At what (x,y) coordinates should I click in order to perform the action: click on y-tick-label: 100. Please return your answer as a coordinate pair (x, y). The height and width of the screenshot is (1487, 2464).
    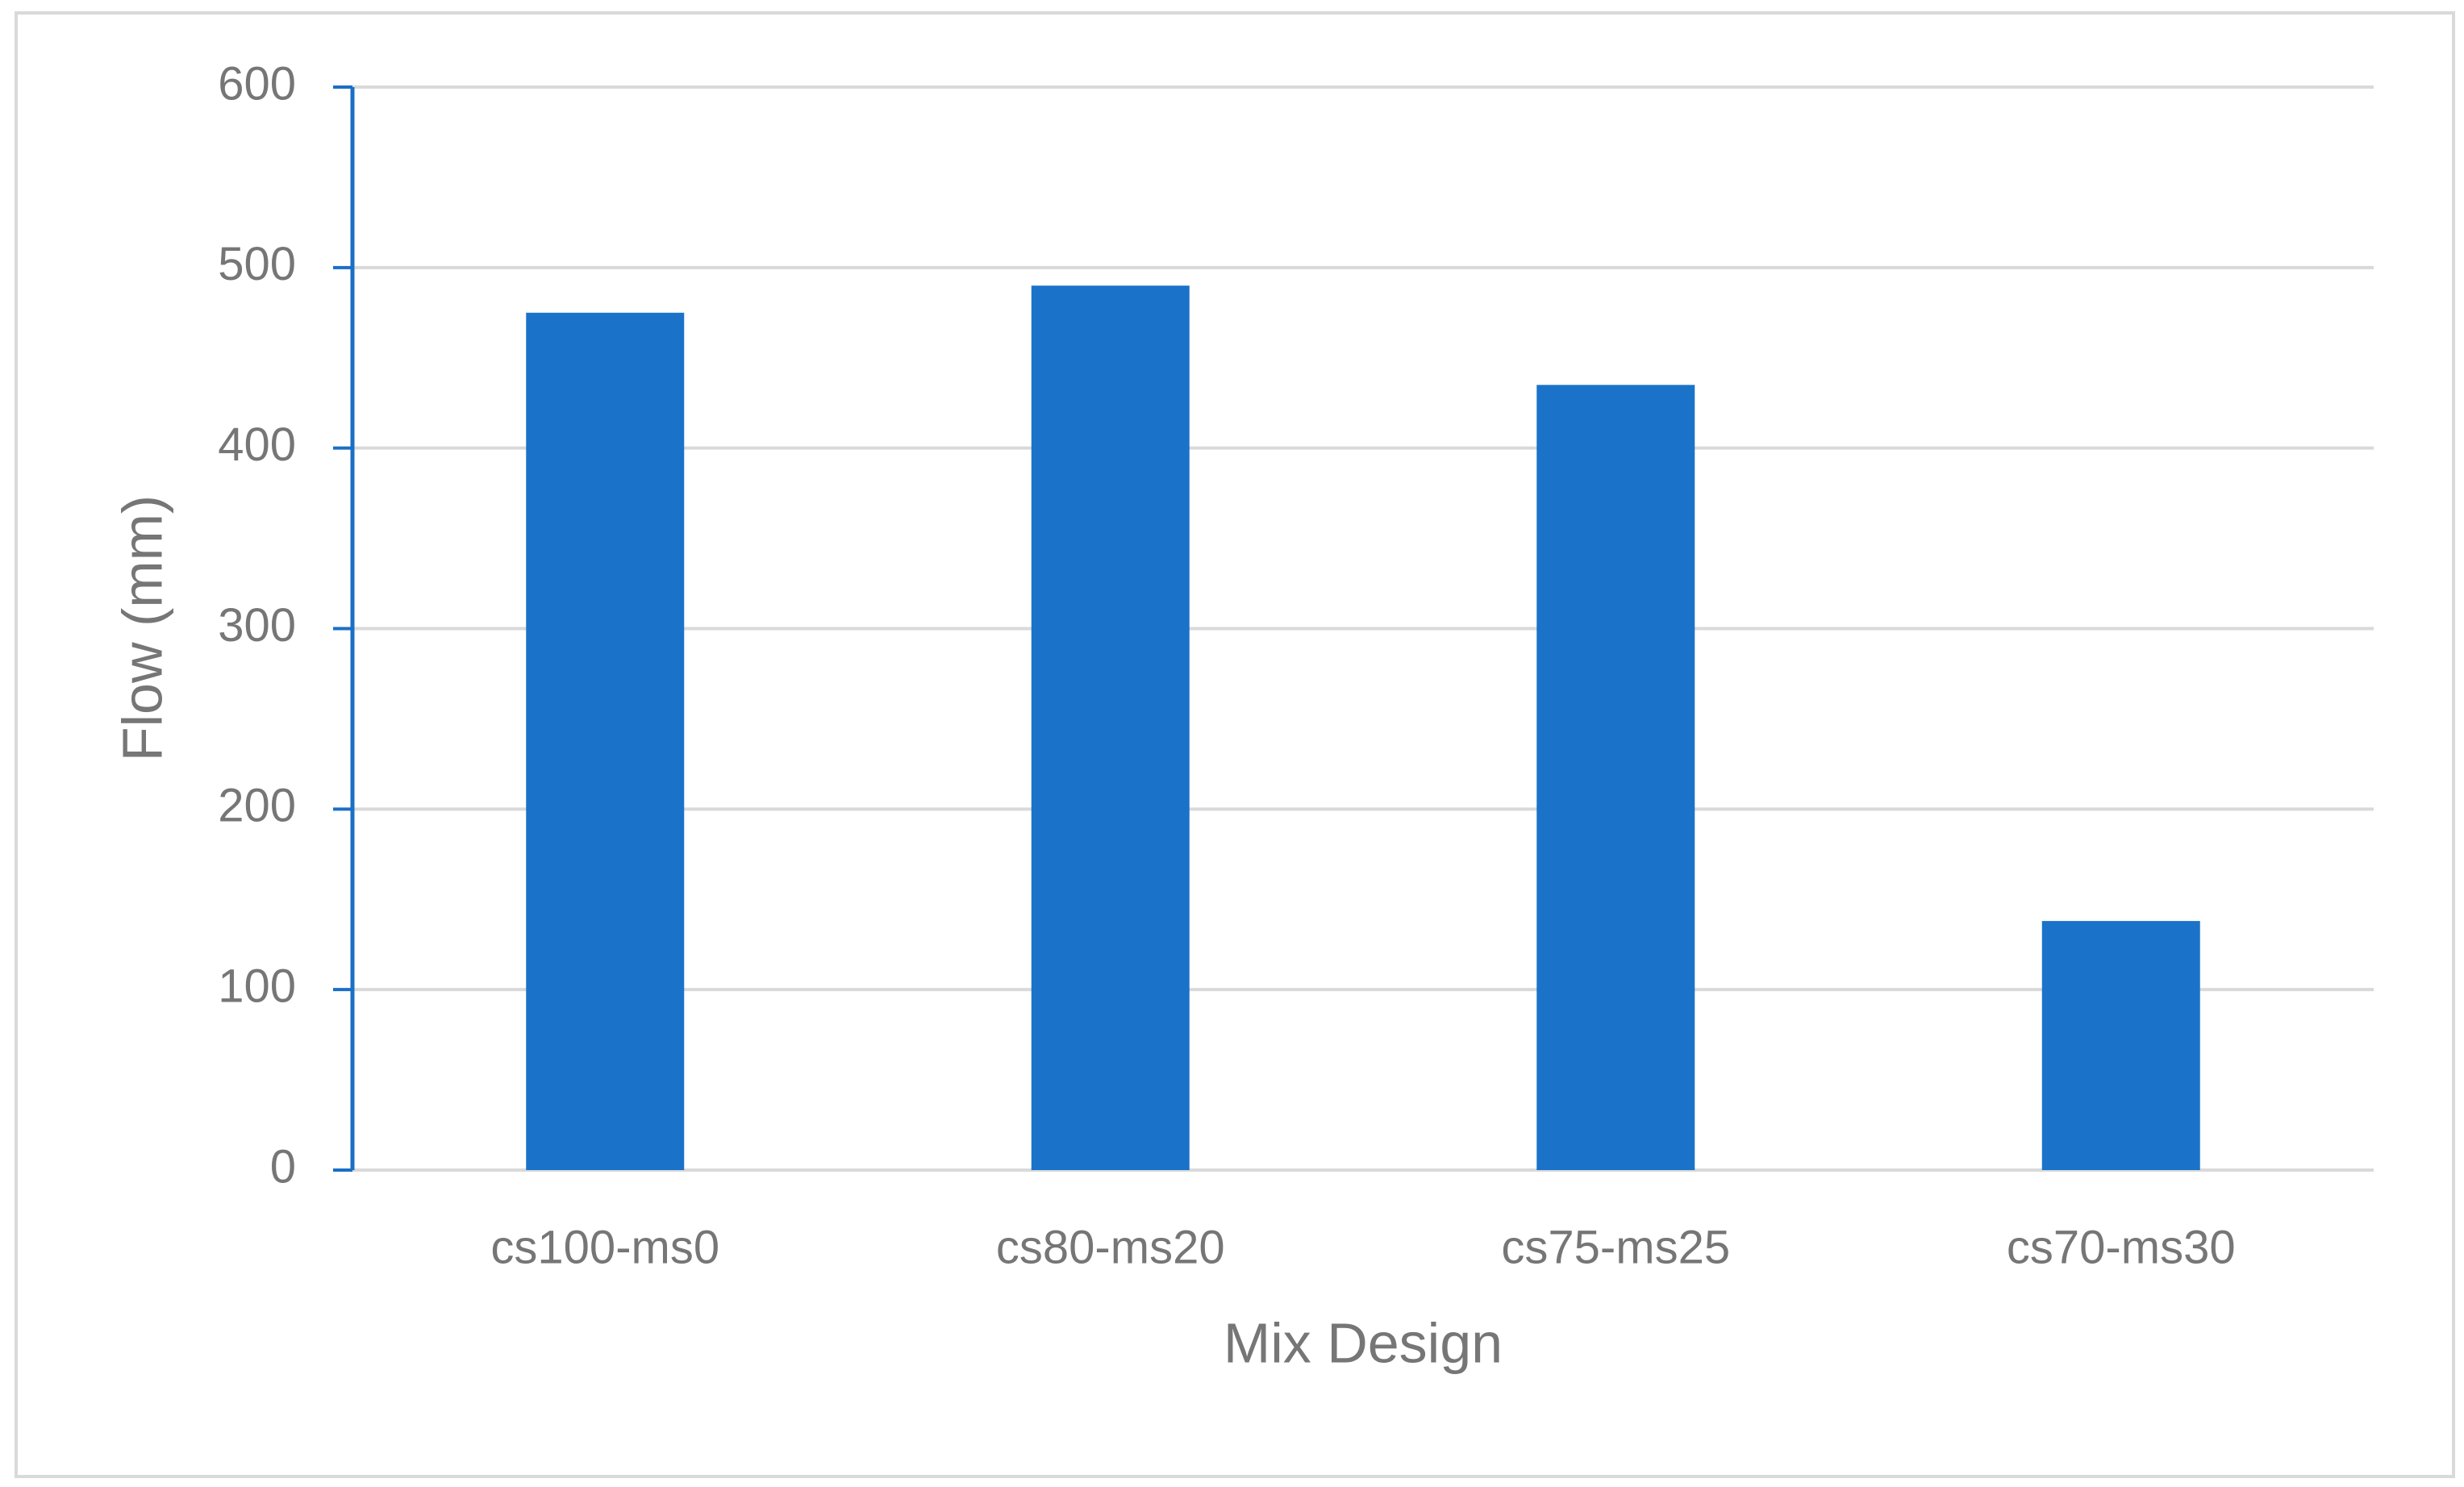
    Looking at the image, I should click on (257, 986).